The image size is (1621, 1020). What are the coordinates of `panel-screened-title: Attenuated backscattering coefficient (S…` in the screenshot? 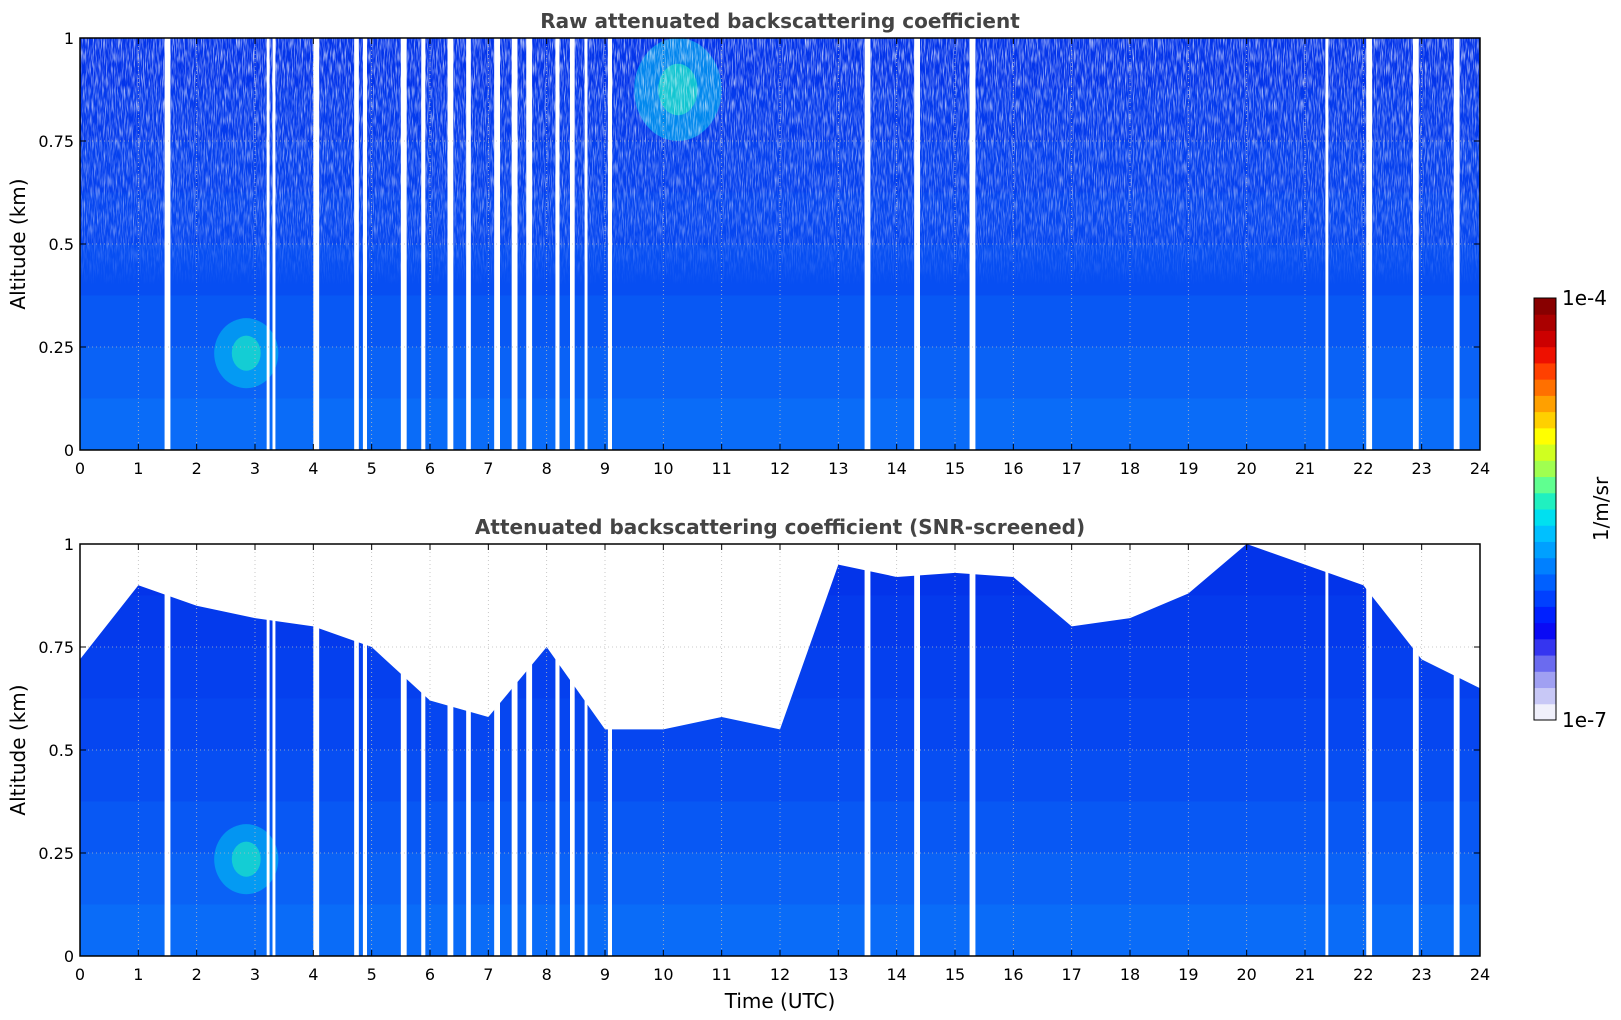 It's located at (780, 527).